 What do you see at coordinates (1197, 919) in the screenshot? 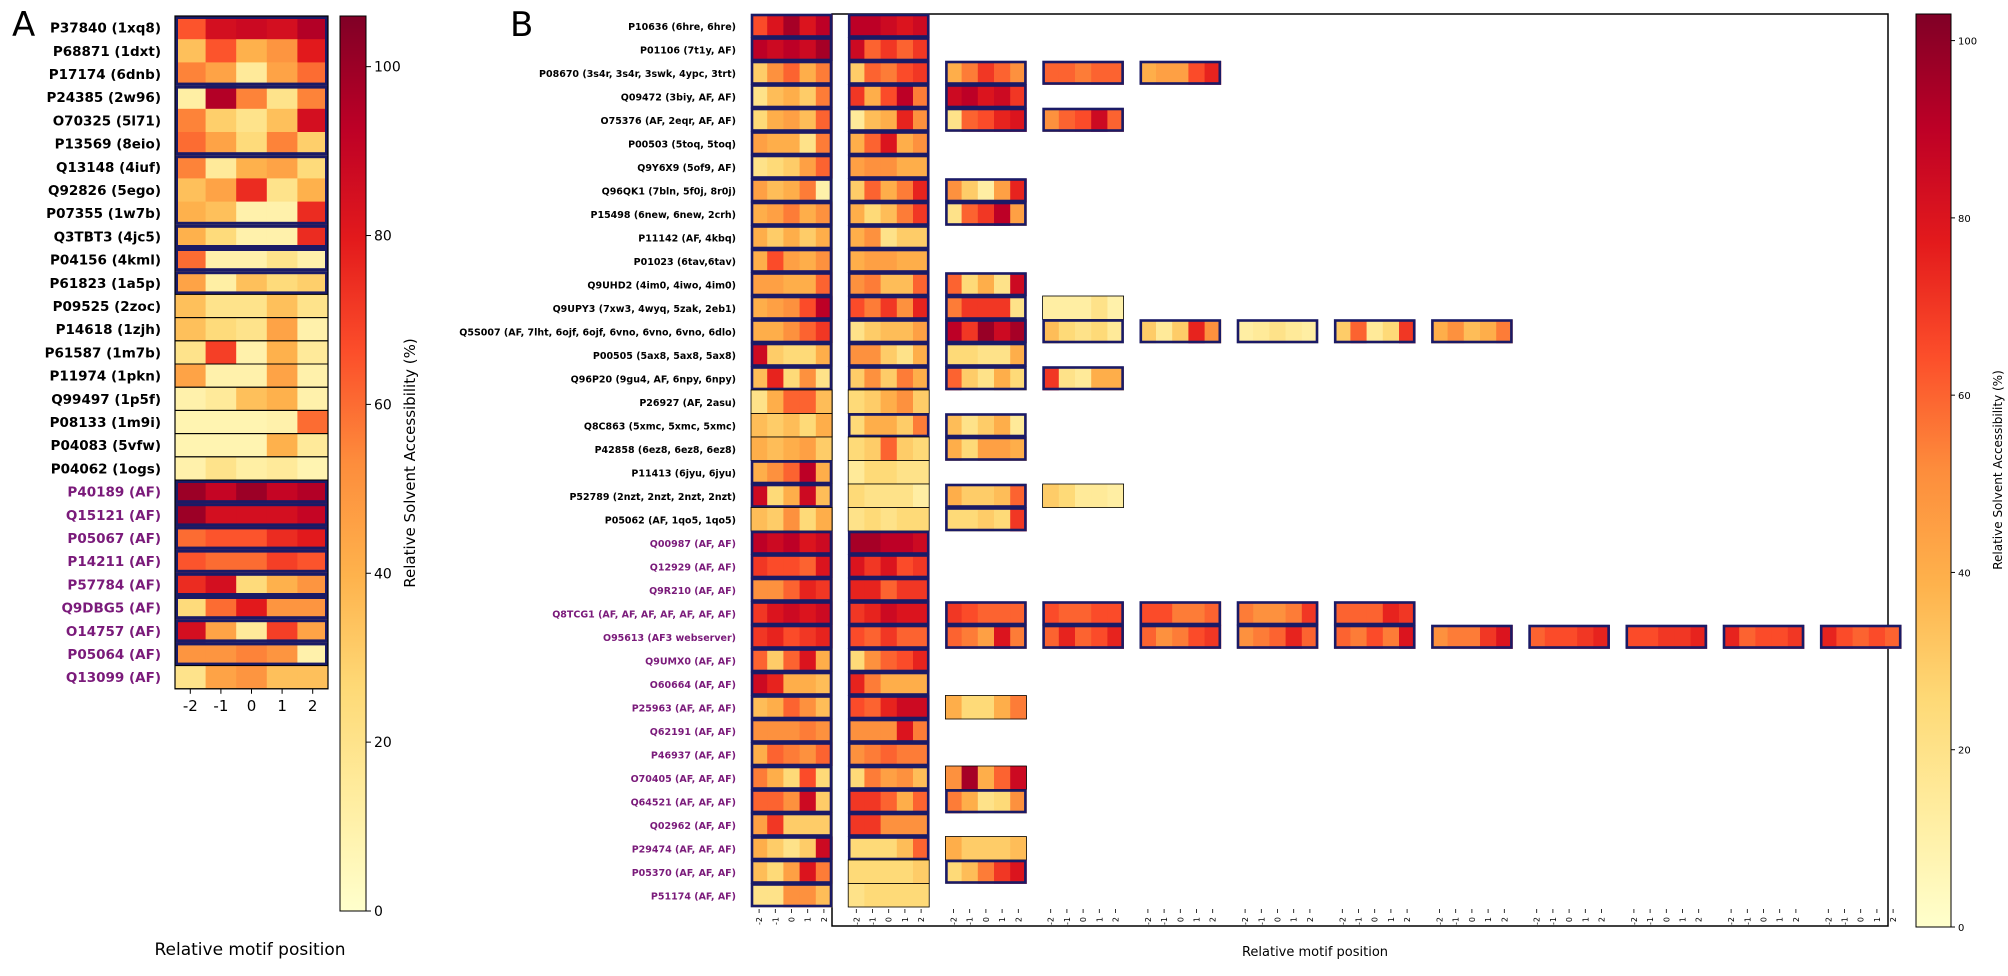
I see `x-tick-label: 1` at bounding box center [1197, 919].